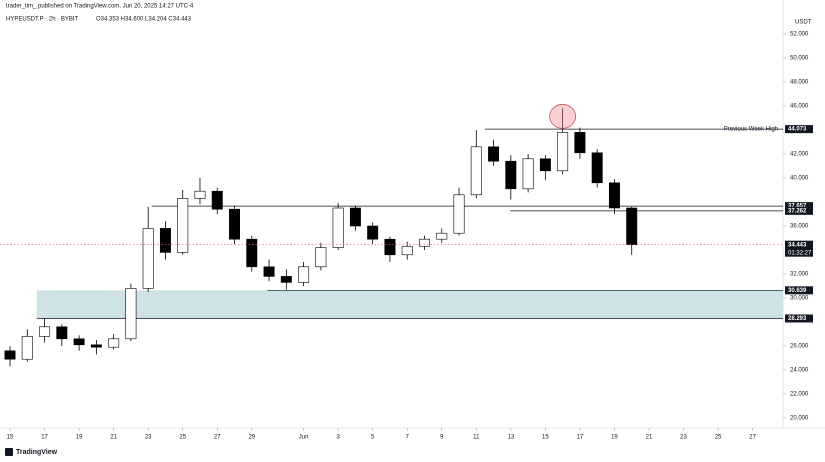 Image resolution: width=825 pixels, height=462 pixels. I want to click on y-tick-label: 52.000, so click(799, 35).